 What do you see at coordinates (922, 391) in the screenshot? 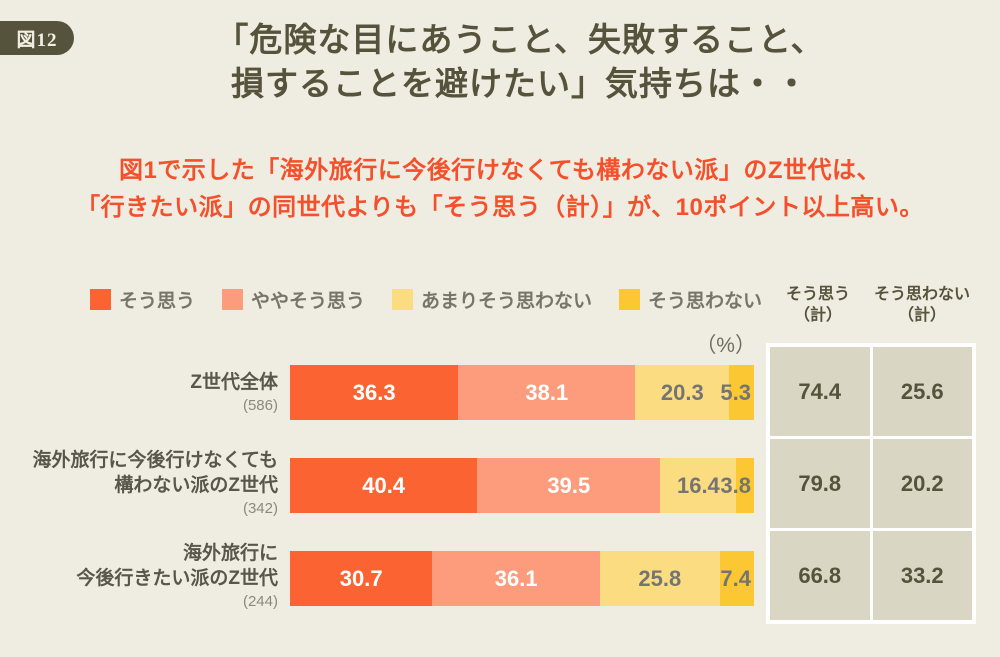
I see `totals-cell-disagree-row0: 25.6` at bounding box center [922, 391].